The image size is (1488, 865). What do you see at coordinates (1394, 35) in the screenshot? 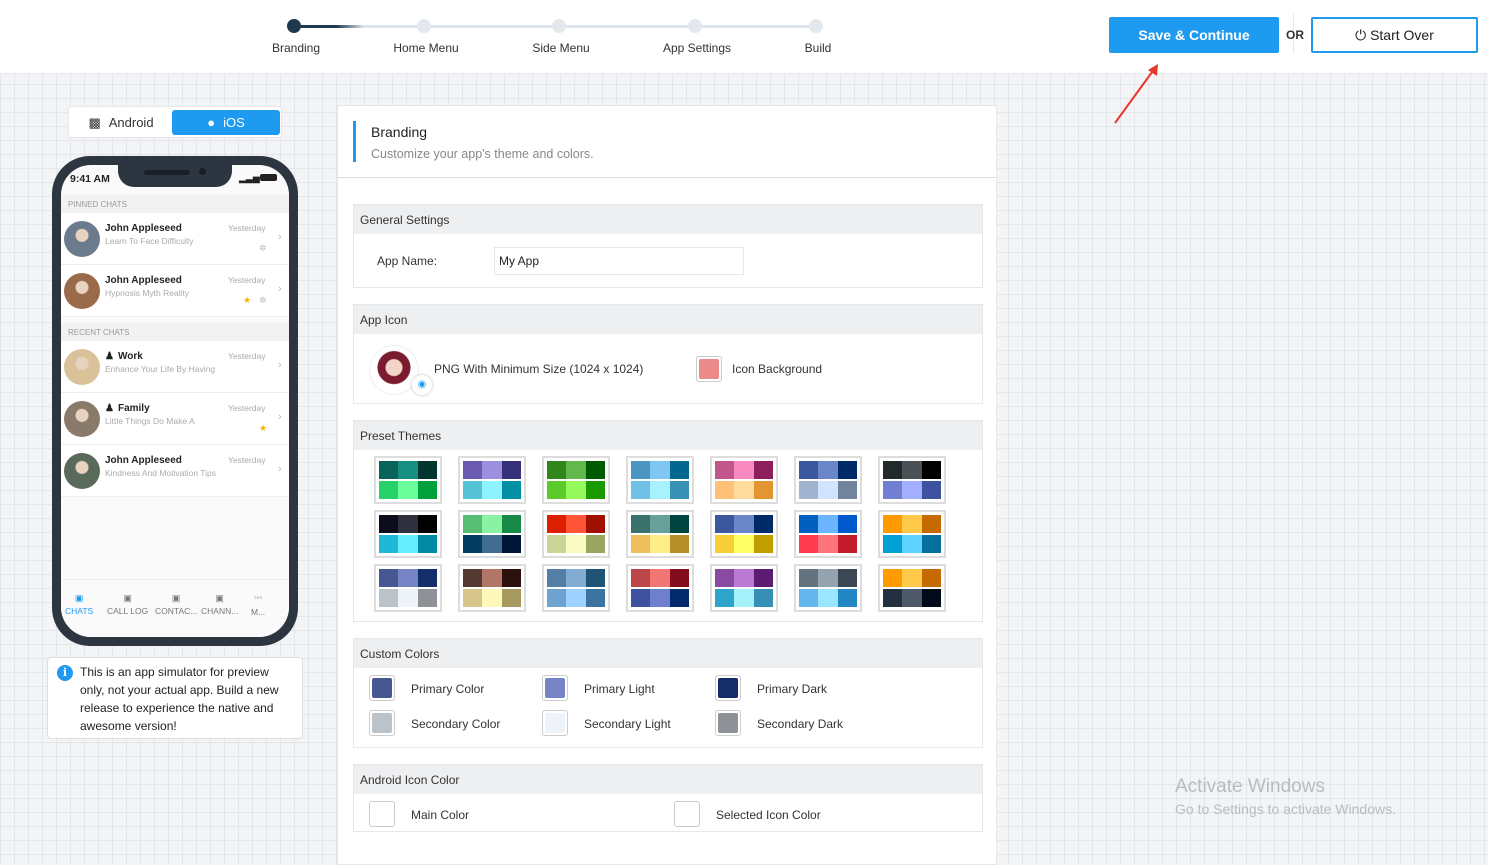
I see `start-over-button: ⏻ Start Over` at bounding box center [1394, 35].